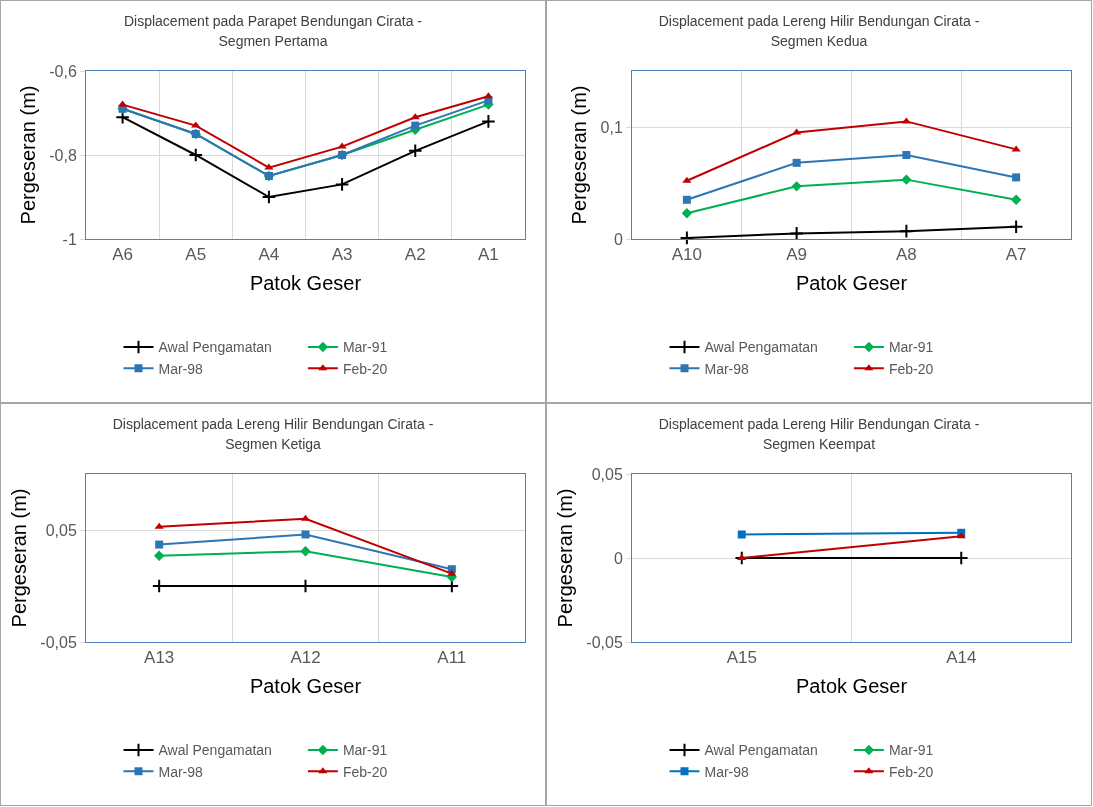 The image size is (1093, 807). Describe the element at coordinates (452, 658) in the screenshot. I see `x-tick-label: A11` at that location.